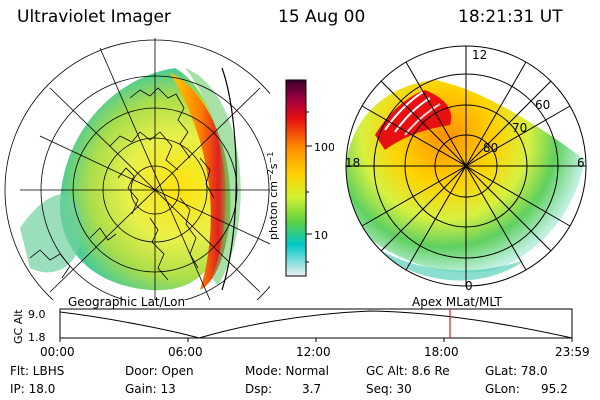  What do you see at coordinates (519, 128) in the screenshot?
I see `lat-label-70: 70` at bounding box center [519, 128].